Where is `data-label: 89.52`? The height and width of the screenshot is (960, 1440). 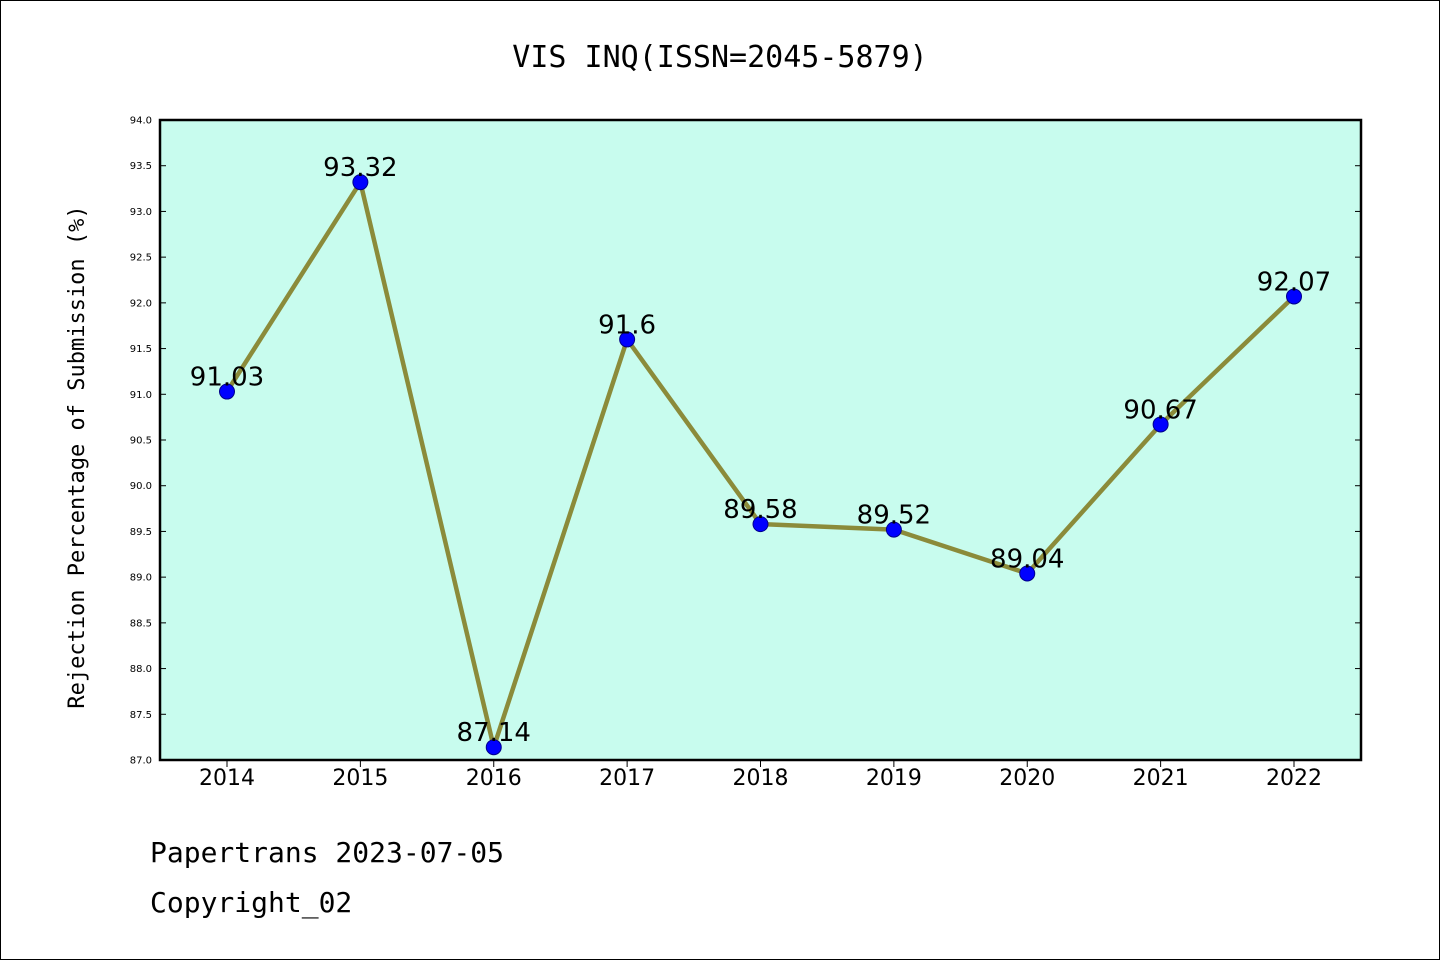 data-label: 89.52 is located at coordinates (894, 516).